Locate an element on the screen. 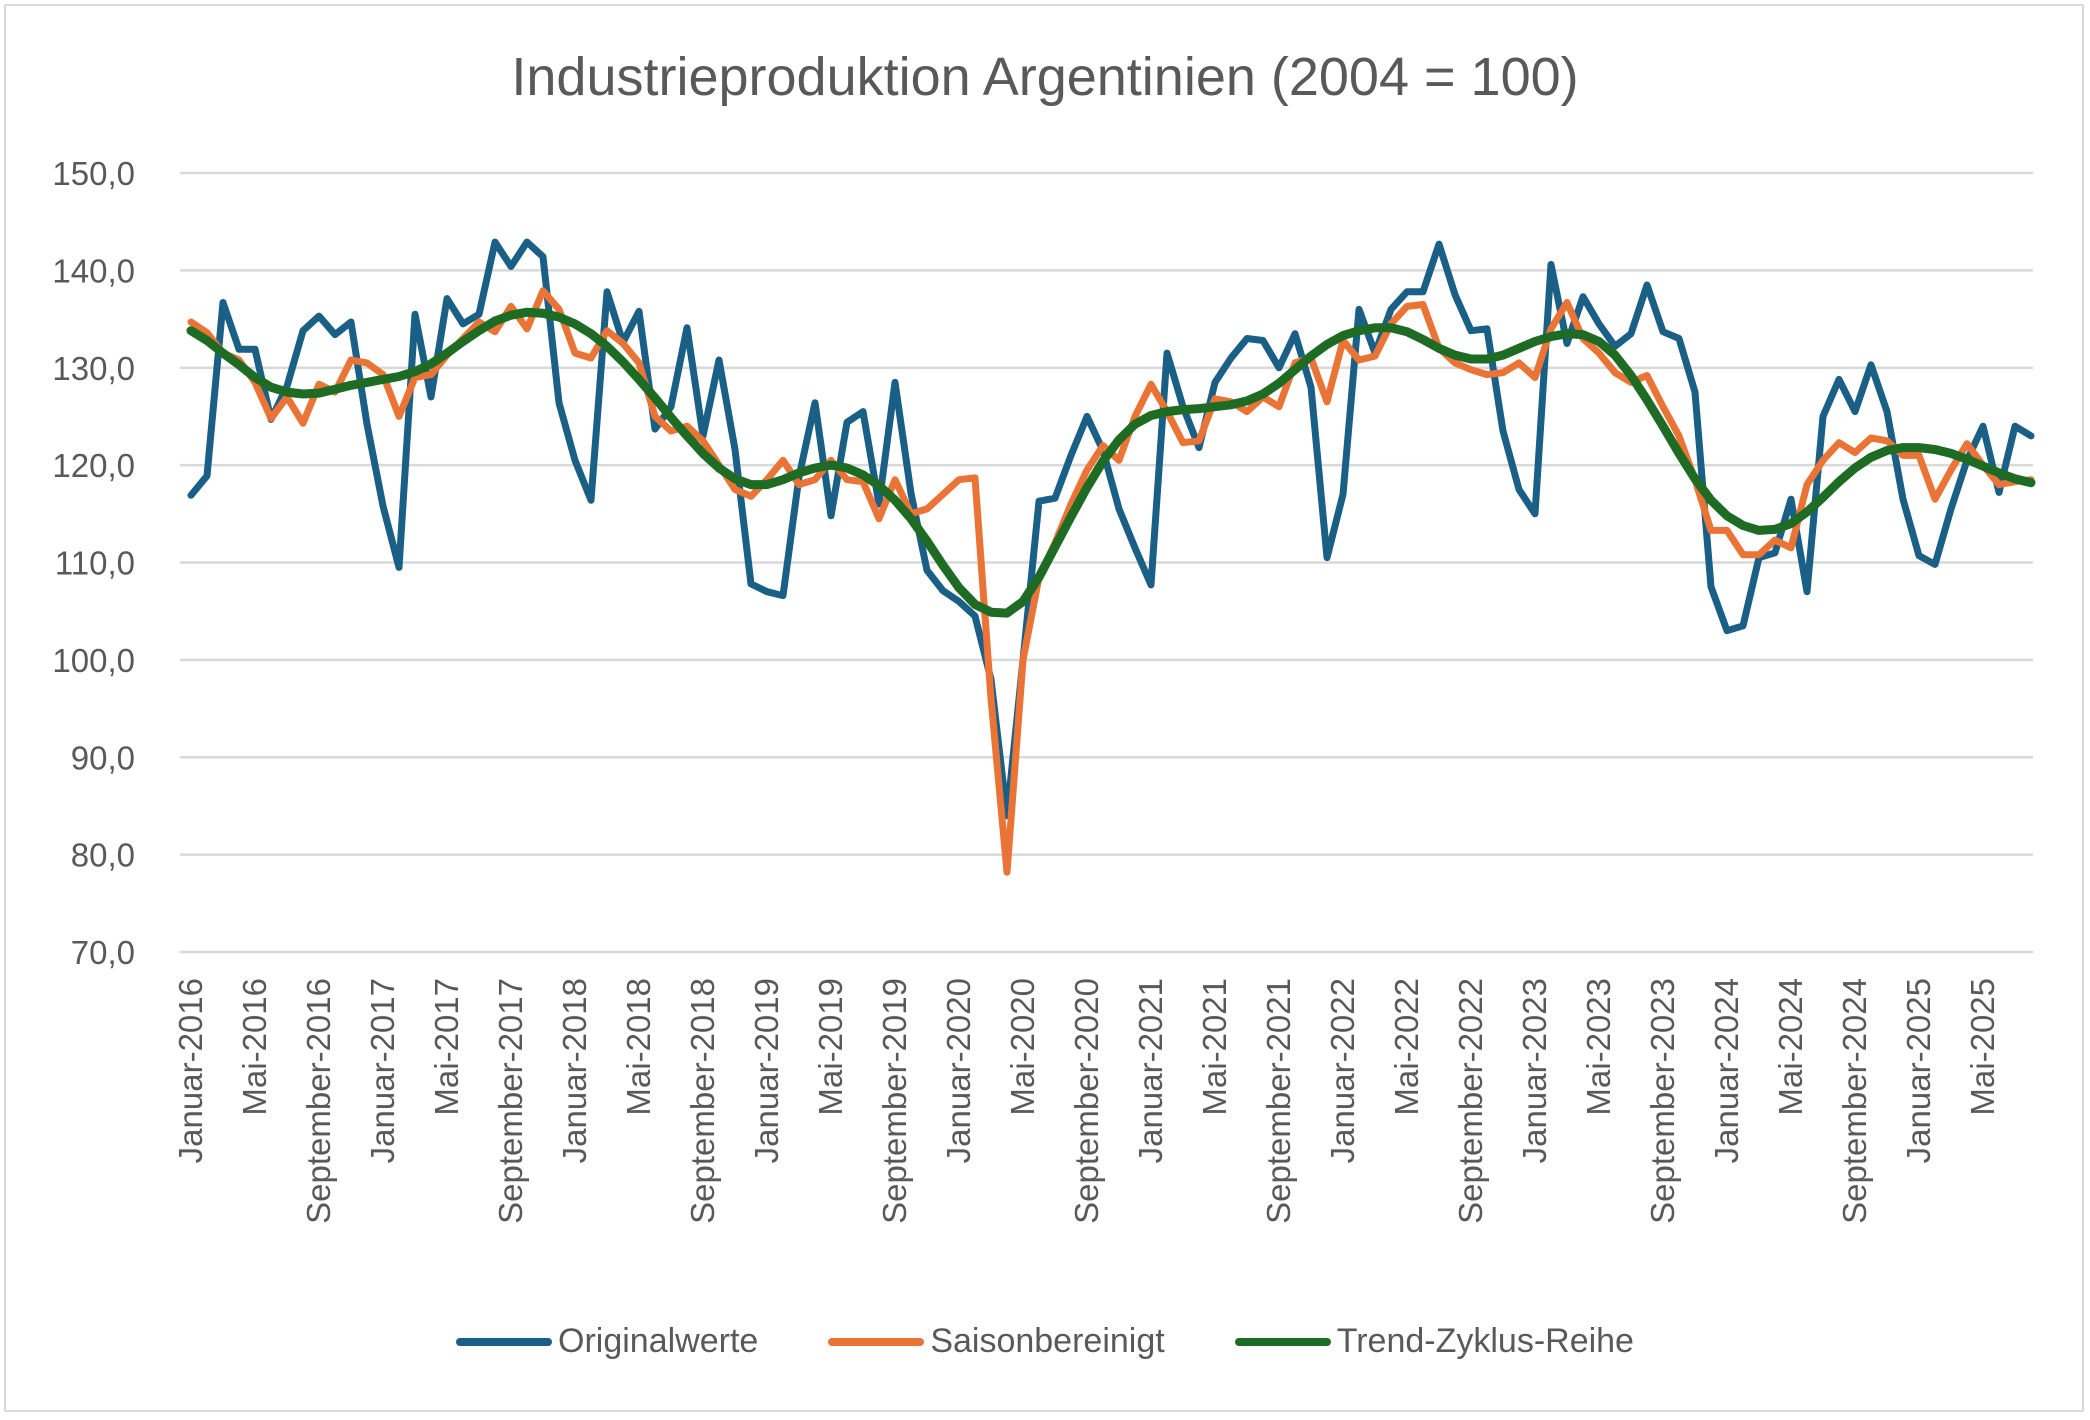  x-tick-label: Mai-2019 is located at coordinates (830, 1047).